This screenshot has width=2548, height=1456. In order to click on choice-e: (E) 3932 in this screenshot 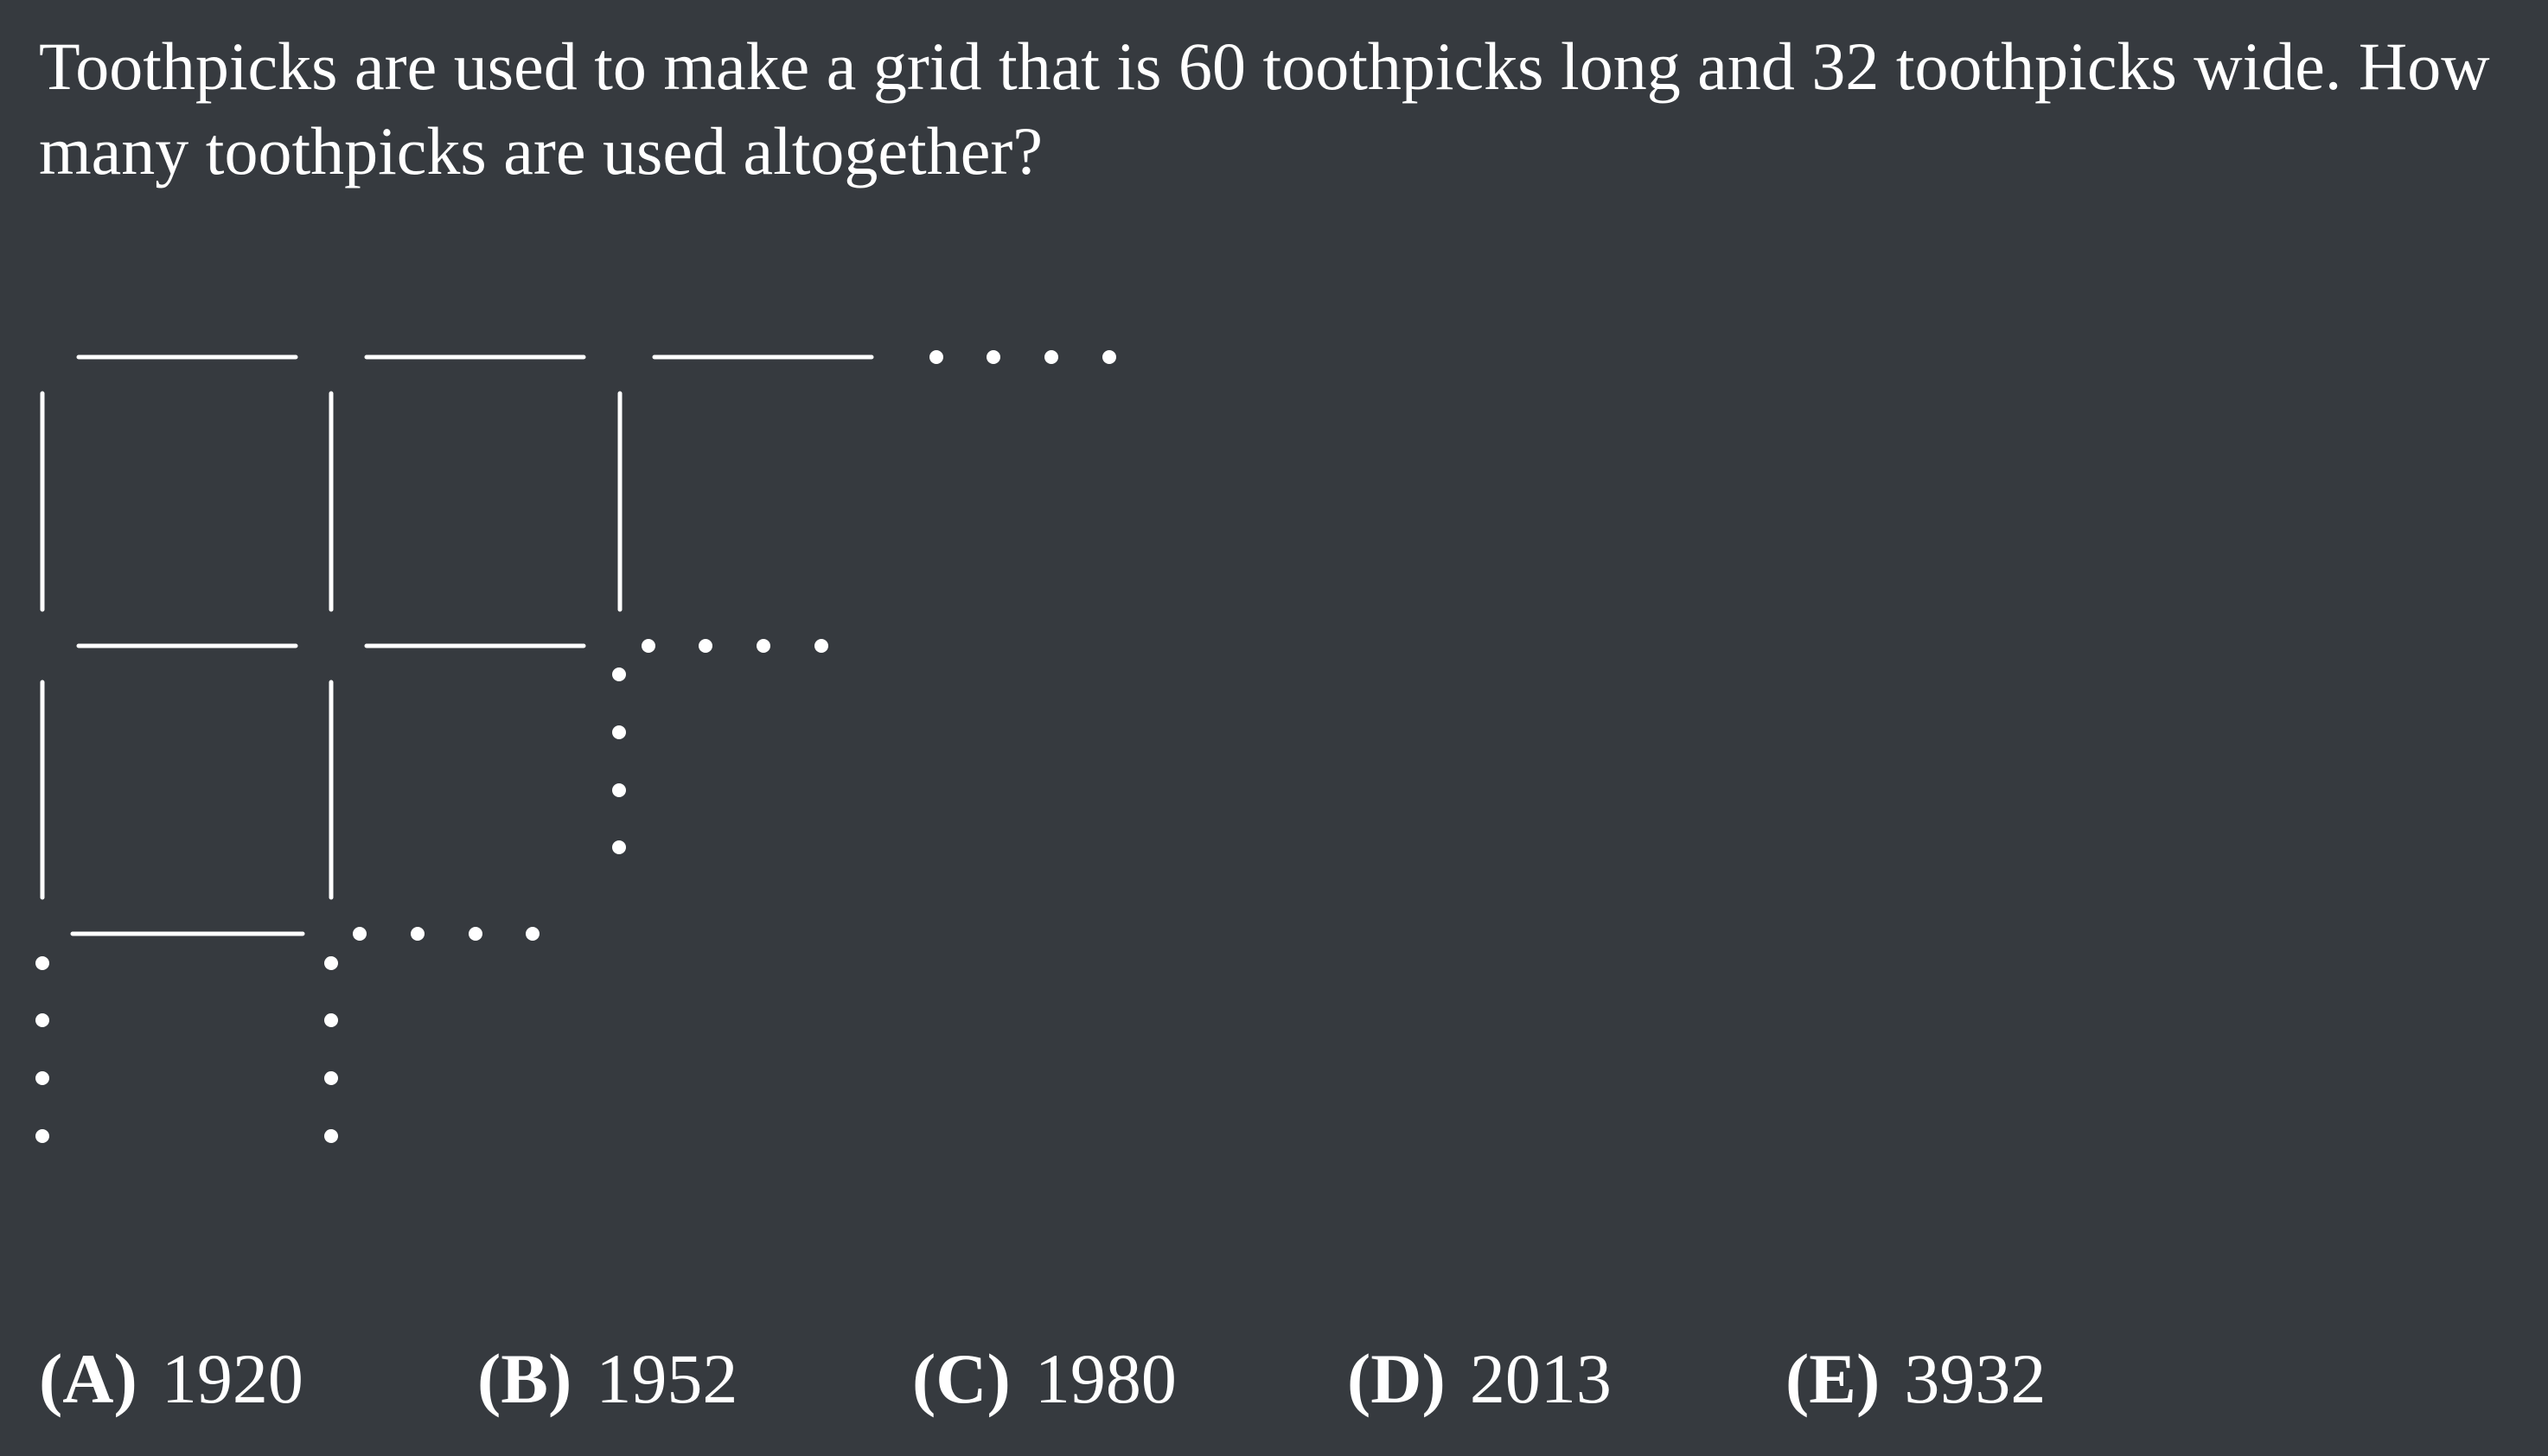, I will do `click(1916, 1379)`.